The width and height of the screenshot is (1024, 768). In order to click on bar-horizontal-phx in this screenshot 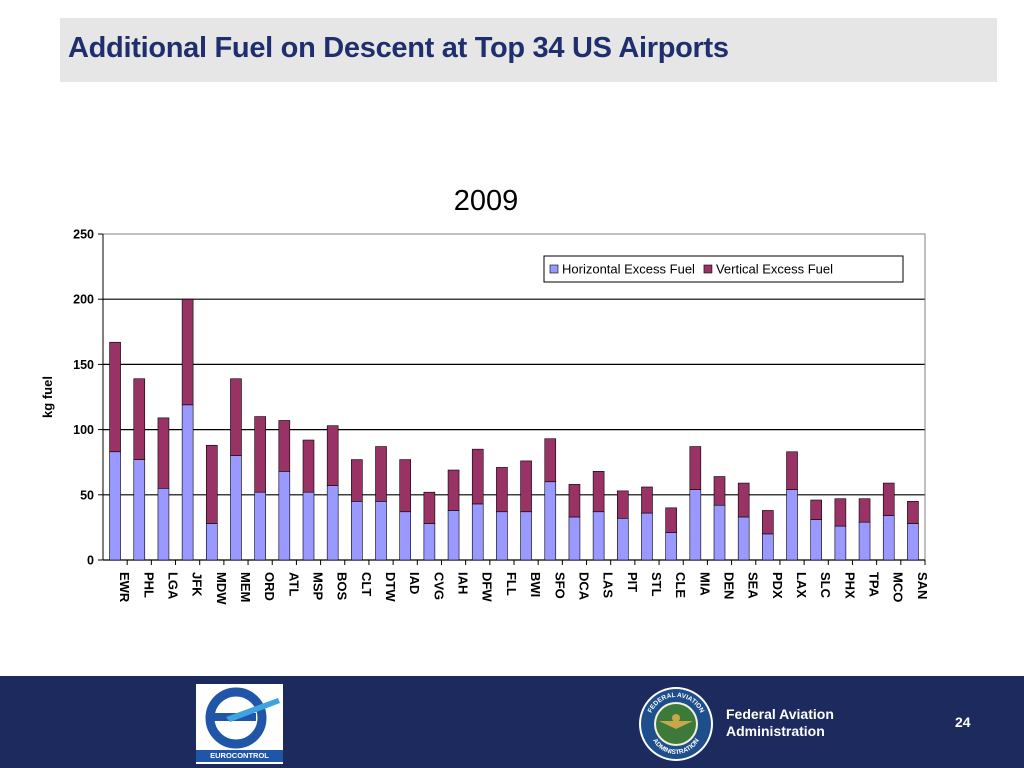, I will do `click(840, 543)`.